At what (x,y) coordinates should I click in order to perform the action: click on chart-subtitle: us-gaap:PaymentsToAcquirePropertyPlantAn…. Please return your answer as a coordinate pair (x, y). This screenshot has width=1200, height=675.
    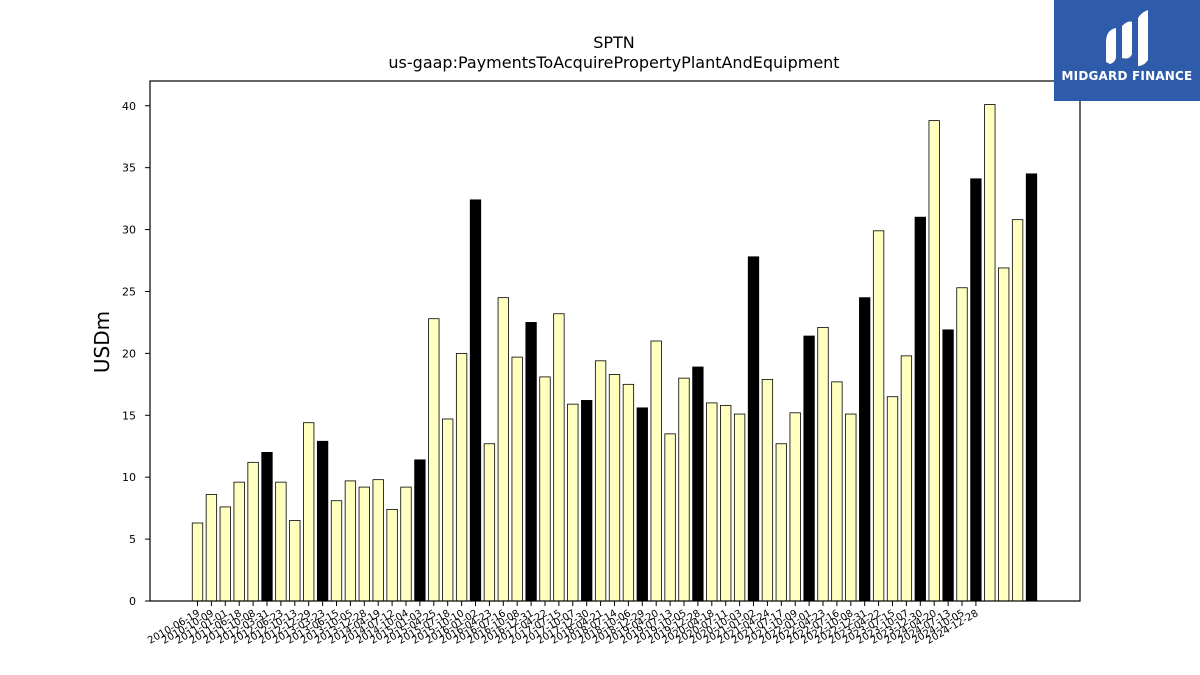
    Looking at the image, I should click on (613, 62).